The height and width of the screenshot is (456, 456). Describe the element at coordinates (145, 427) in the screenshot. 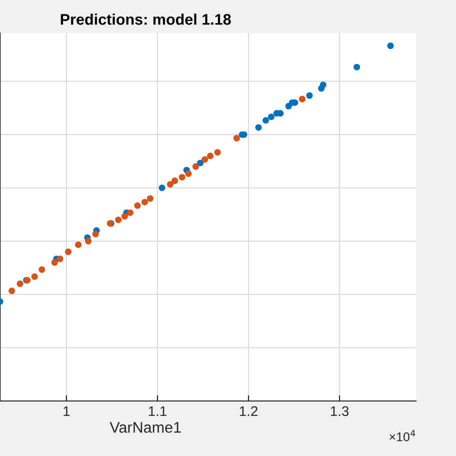

I see `x-axis-title: VarName1` at that location.